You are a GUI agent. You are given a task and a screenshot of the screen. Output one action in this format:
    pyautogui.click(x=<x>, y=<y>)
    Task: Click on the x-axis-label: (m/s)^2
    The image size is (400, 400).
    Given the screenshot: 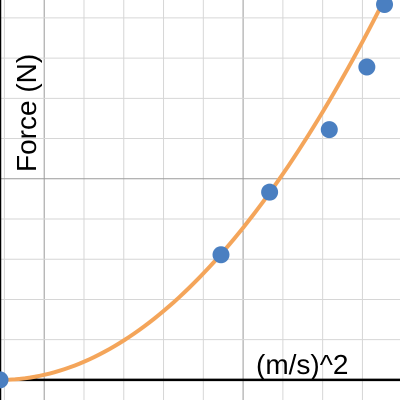 What is the action you would take?
    pyautogui.click(x=302, y=364)
    